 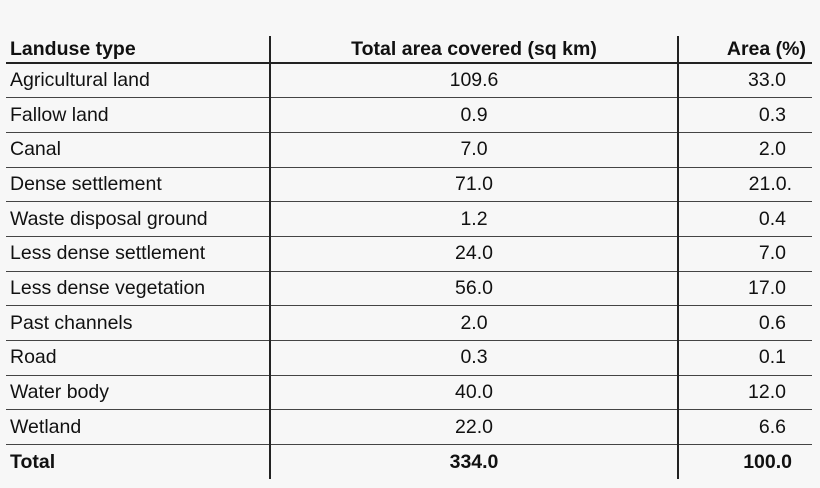 I want to click on landuse-type-cell: Water body, so click(x=138, y=393).